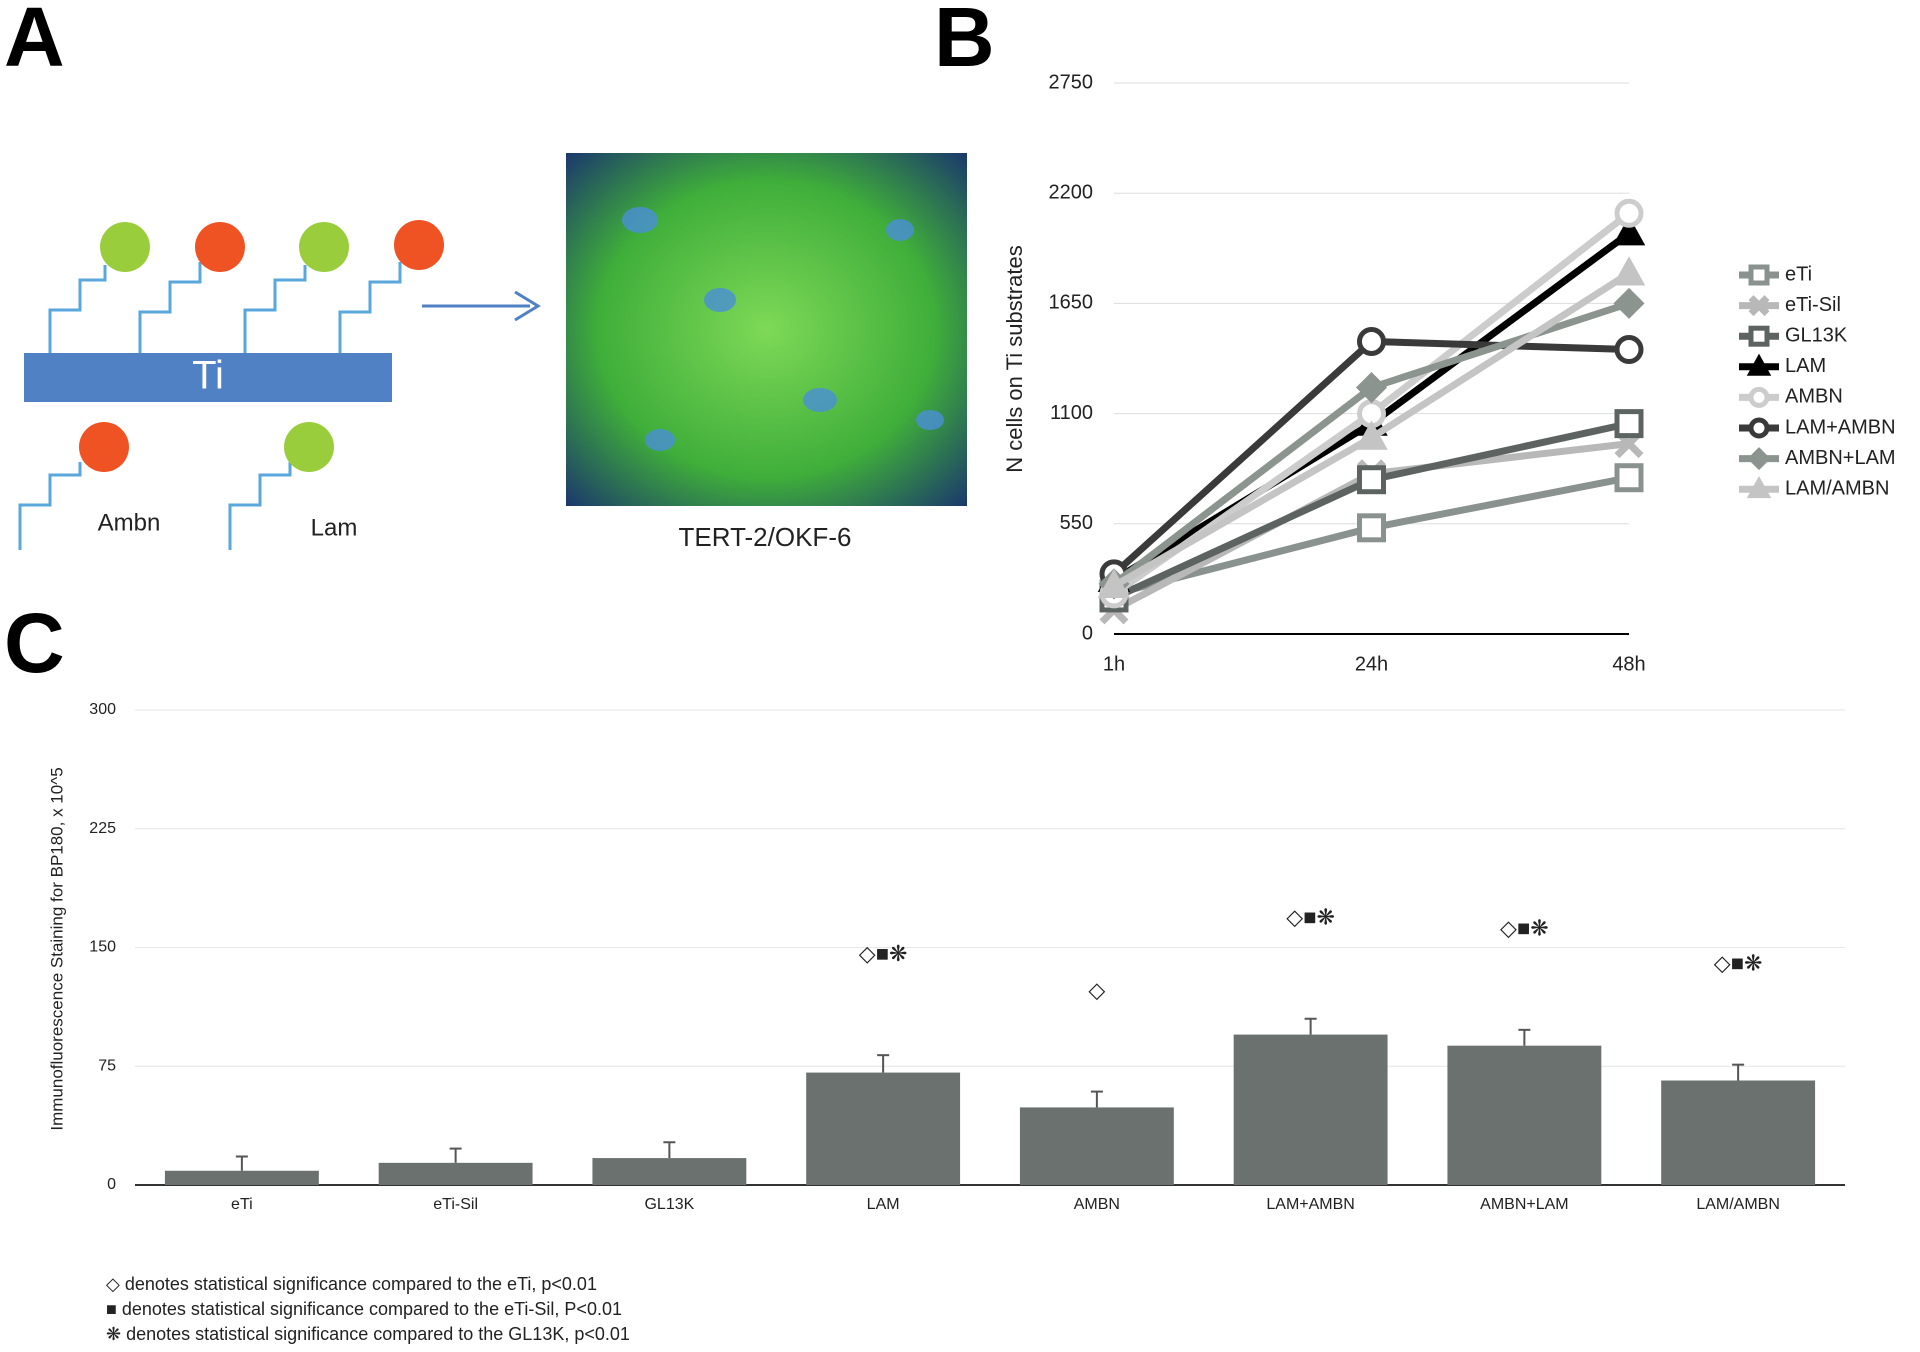 This screenshot has height=1352, width=1920. I want to click on y-tick-label: 2200, so click(1071, 192).